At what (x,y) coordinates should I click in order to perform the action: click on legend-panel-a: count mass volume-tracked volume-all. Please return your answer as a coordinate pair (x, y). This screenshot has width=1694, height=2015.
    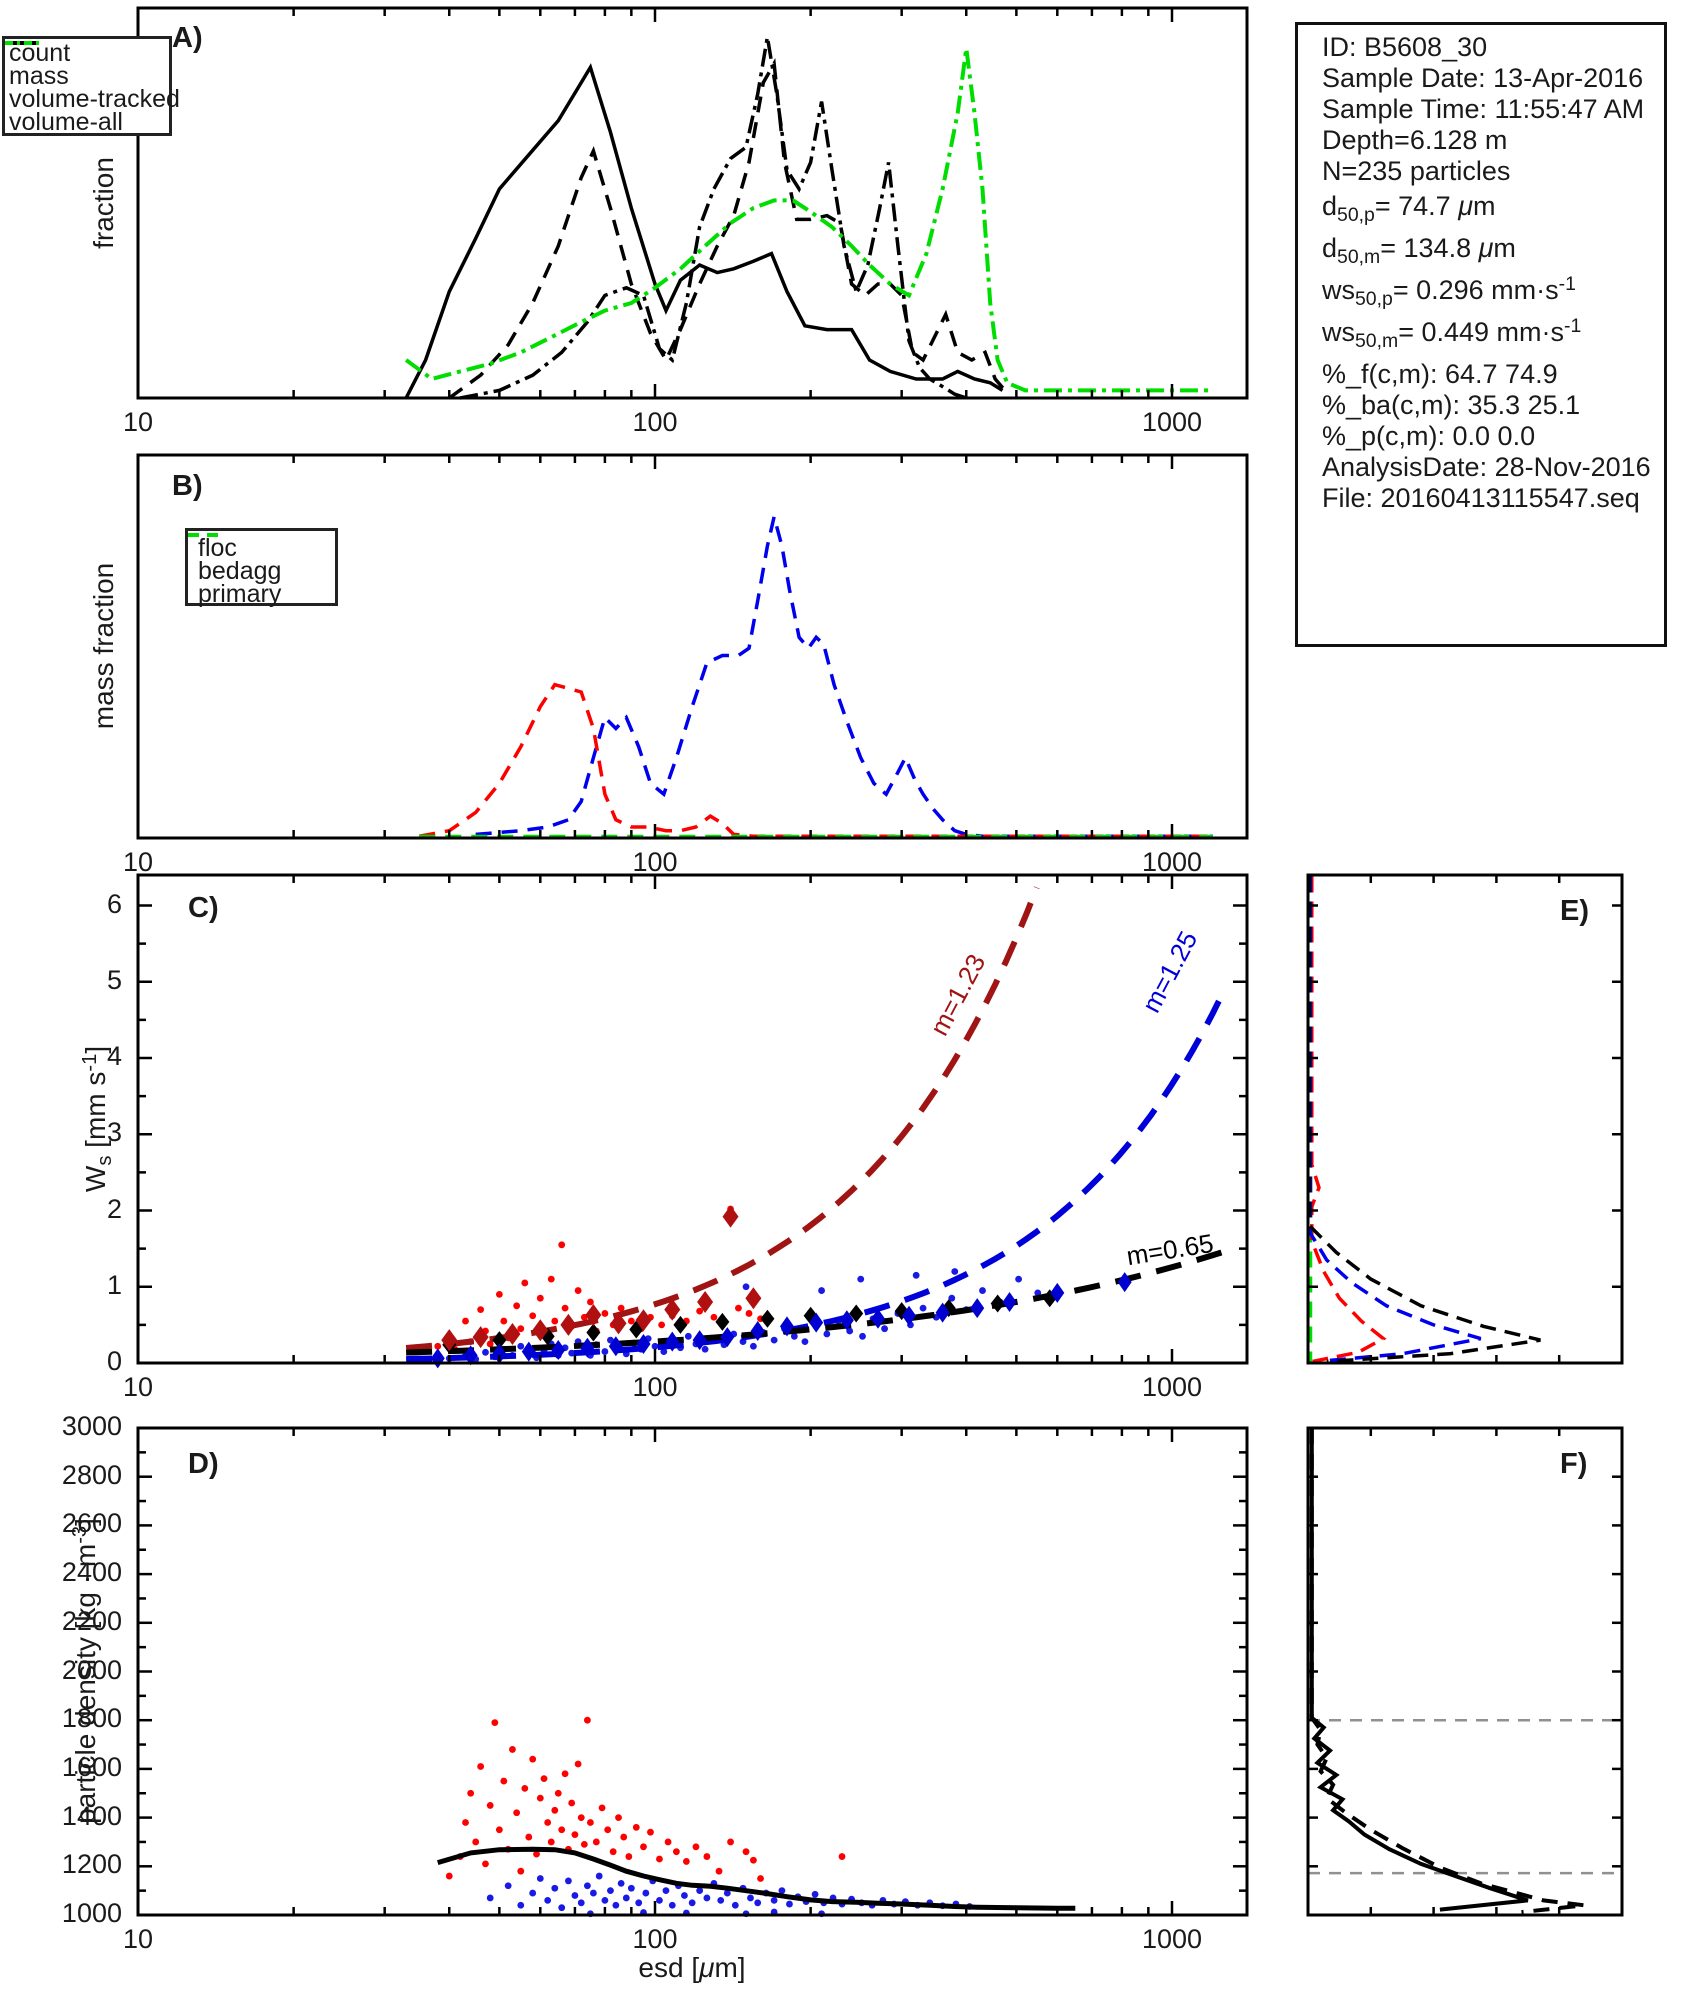
    Looking at the image, I should click on (91, 86).